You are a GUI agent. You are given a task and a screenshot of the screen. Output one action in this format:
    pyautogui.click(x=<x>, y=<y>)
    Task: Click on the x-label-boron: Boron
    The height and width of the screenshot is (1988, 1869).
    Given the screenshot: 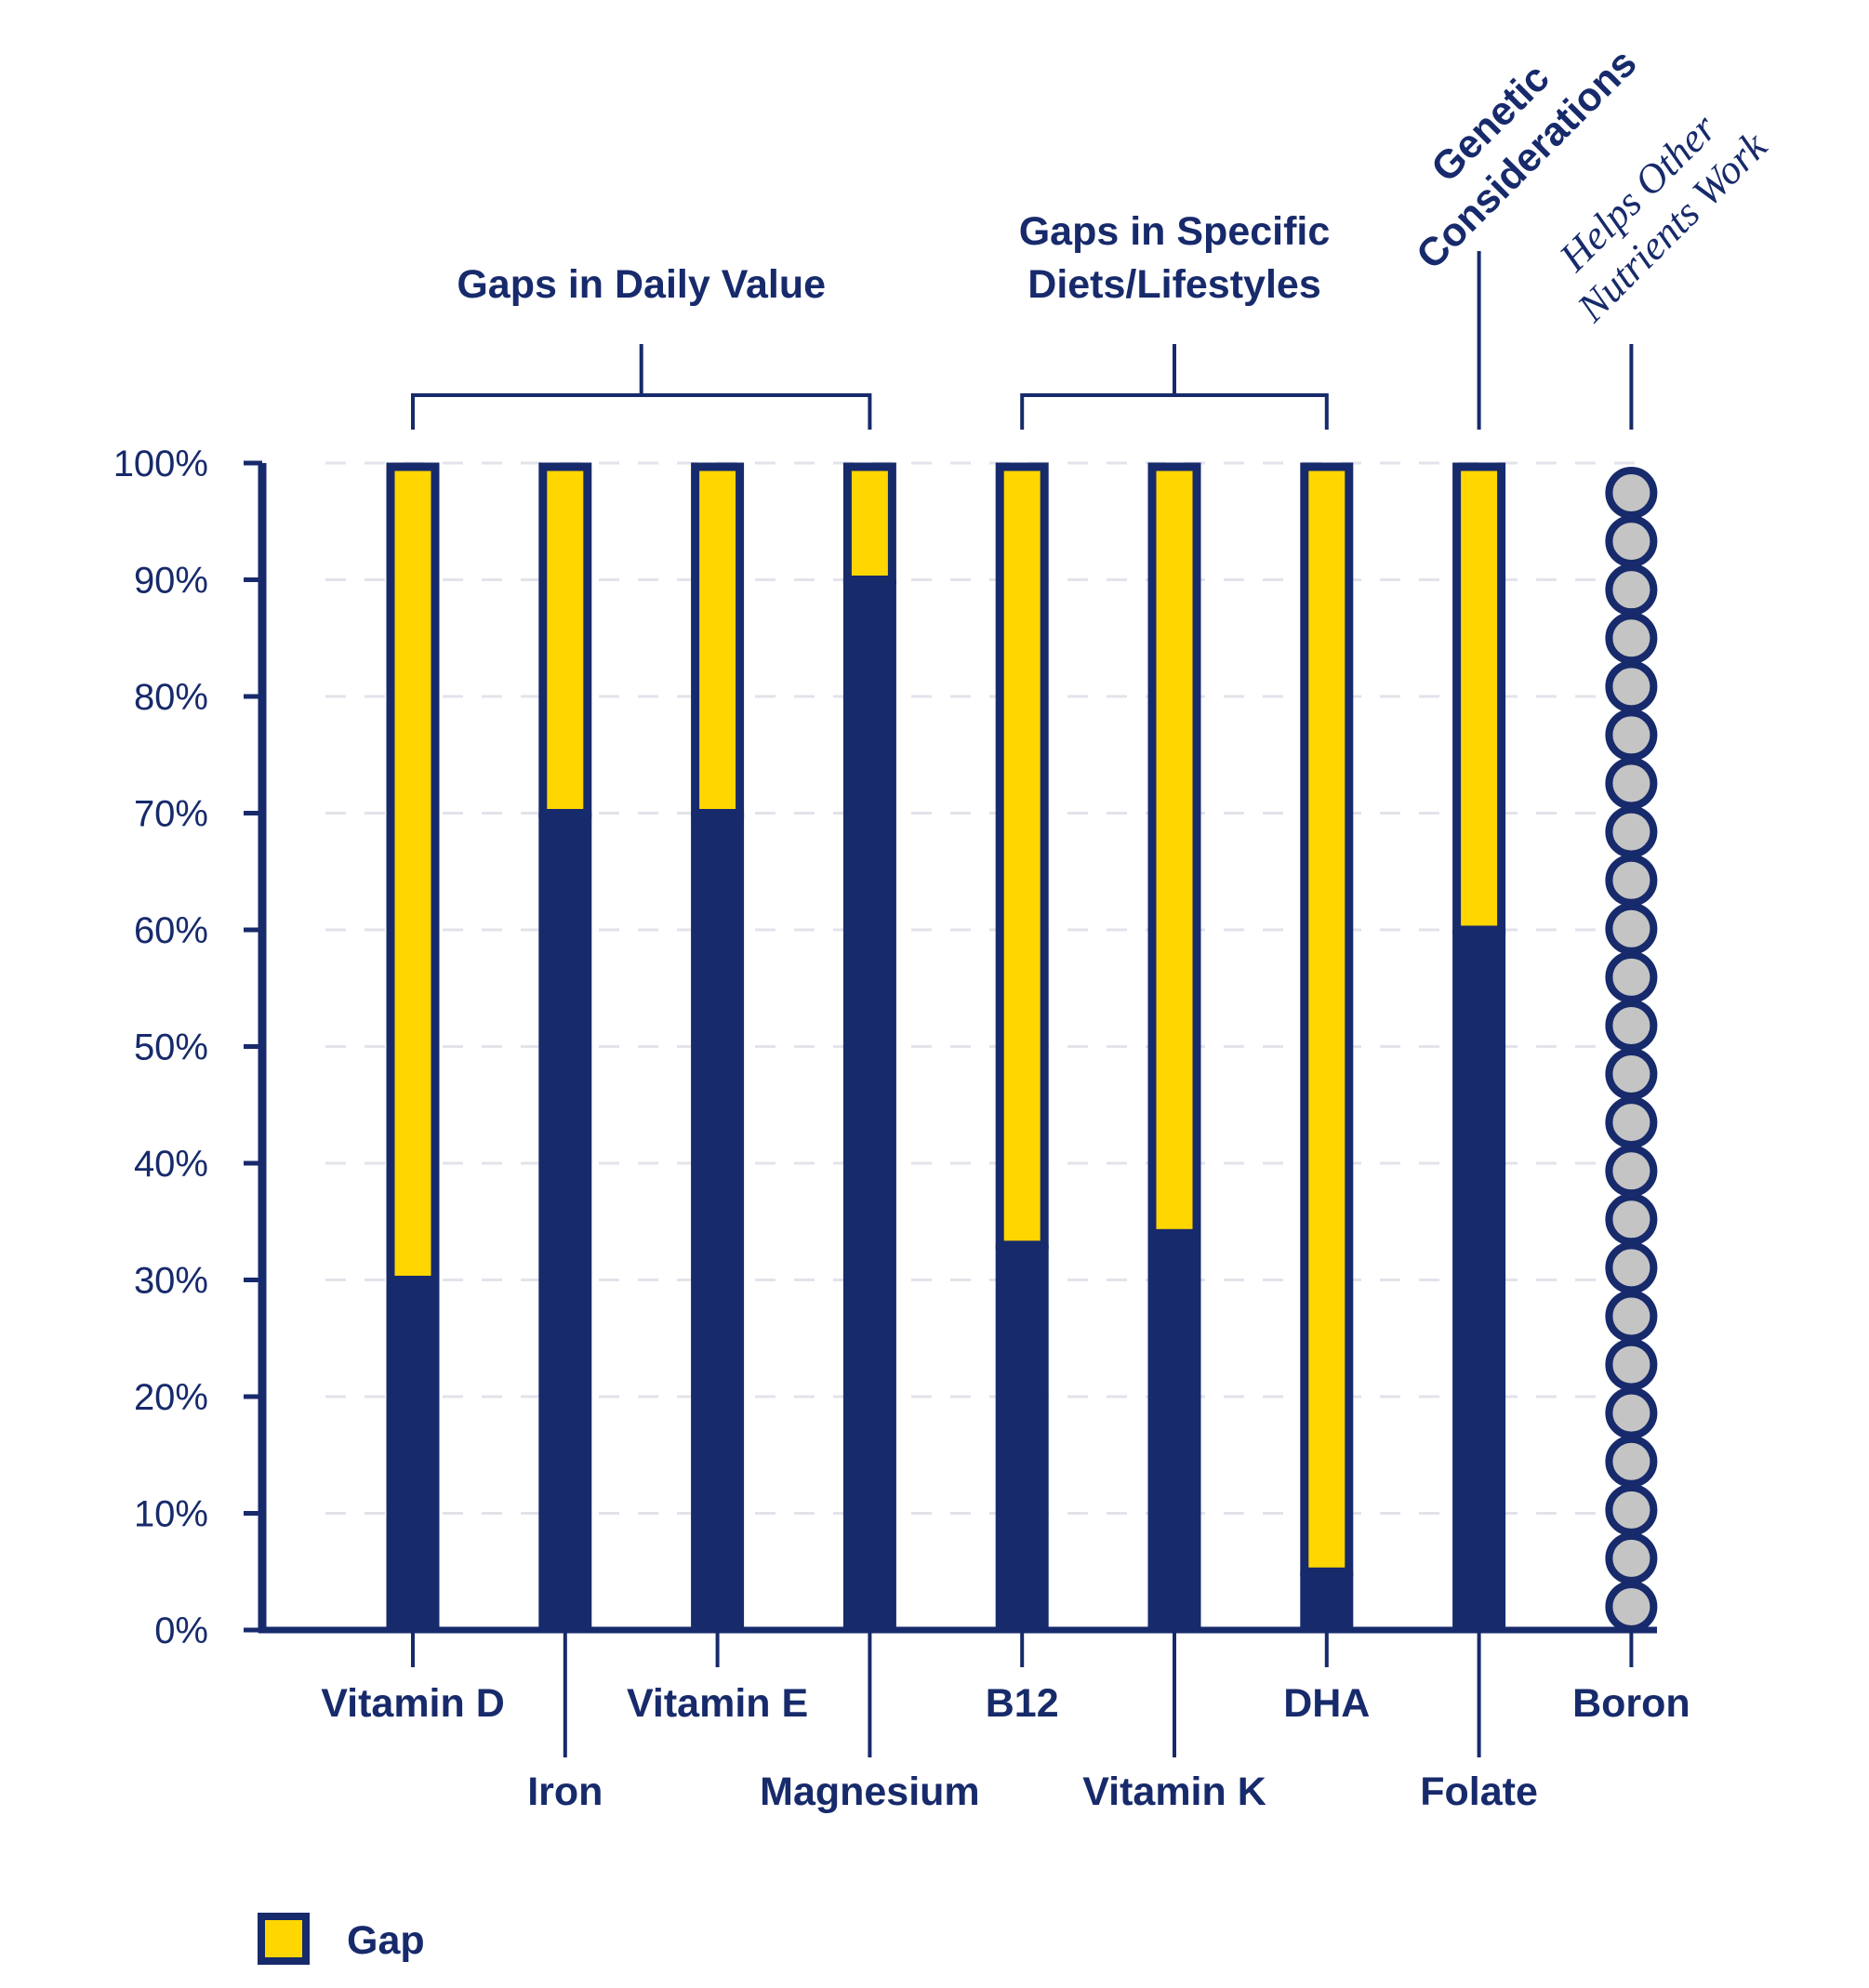 What is the action you would take?
    pyautogui.click(x=1631, y=1703)
    